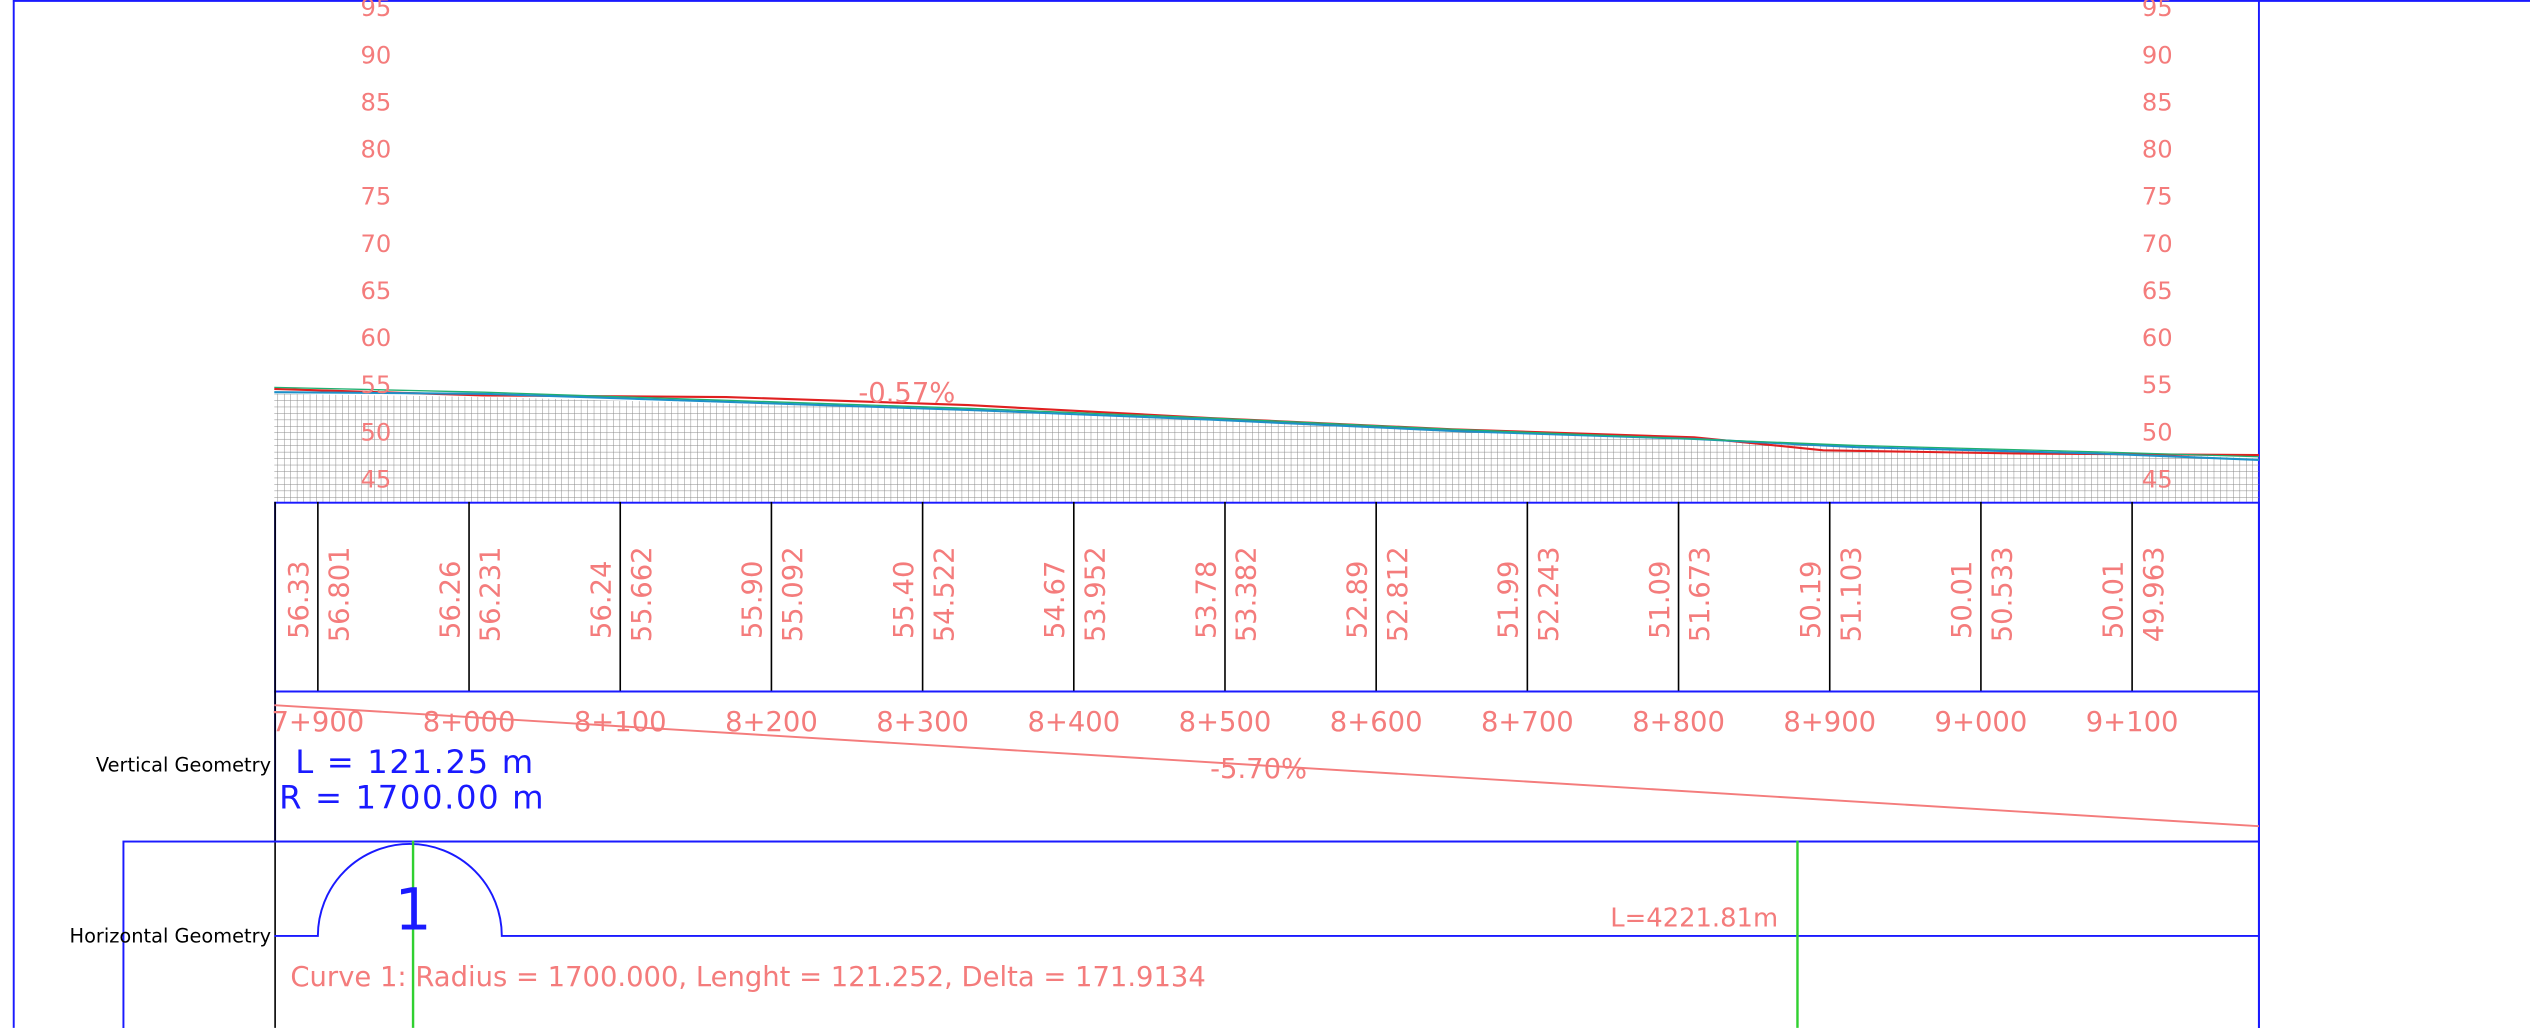 This screenshot has height=1028, width=2530. What do you see at coordinates (1829, 722) in the screenshot?
I see `station-label: 8+900` at bounding box center [1829, 722].